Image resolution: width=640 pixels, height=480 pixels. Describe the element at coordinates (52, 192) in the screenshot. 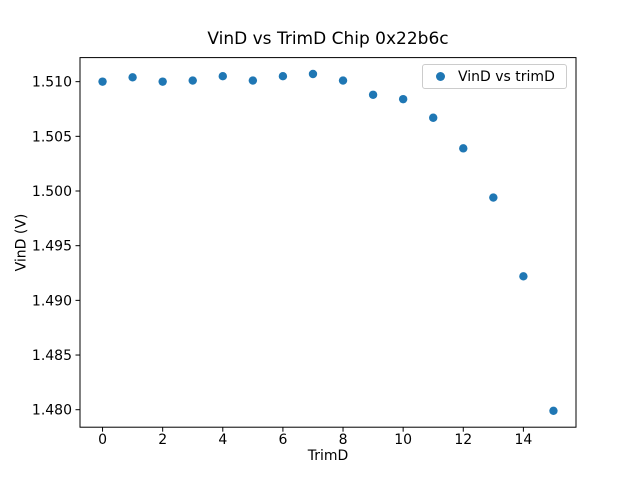

I see `y-tick-label: 1.500` at that location.